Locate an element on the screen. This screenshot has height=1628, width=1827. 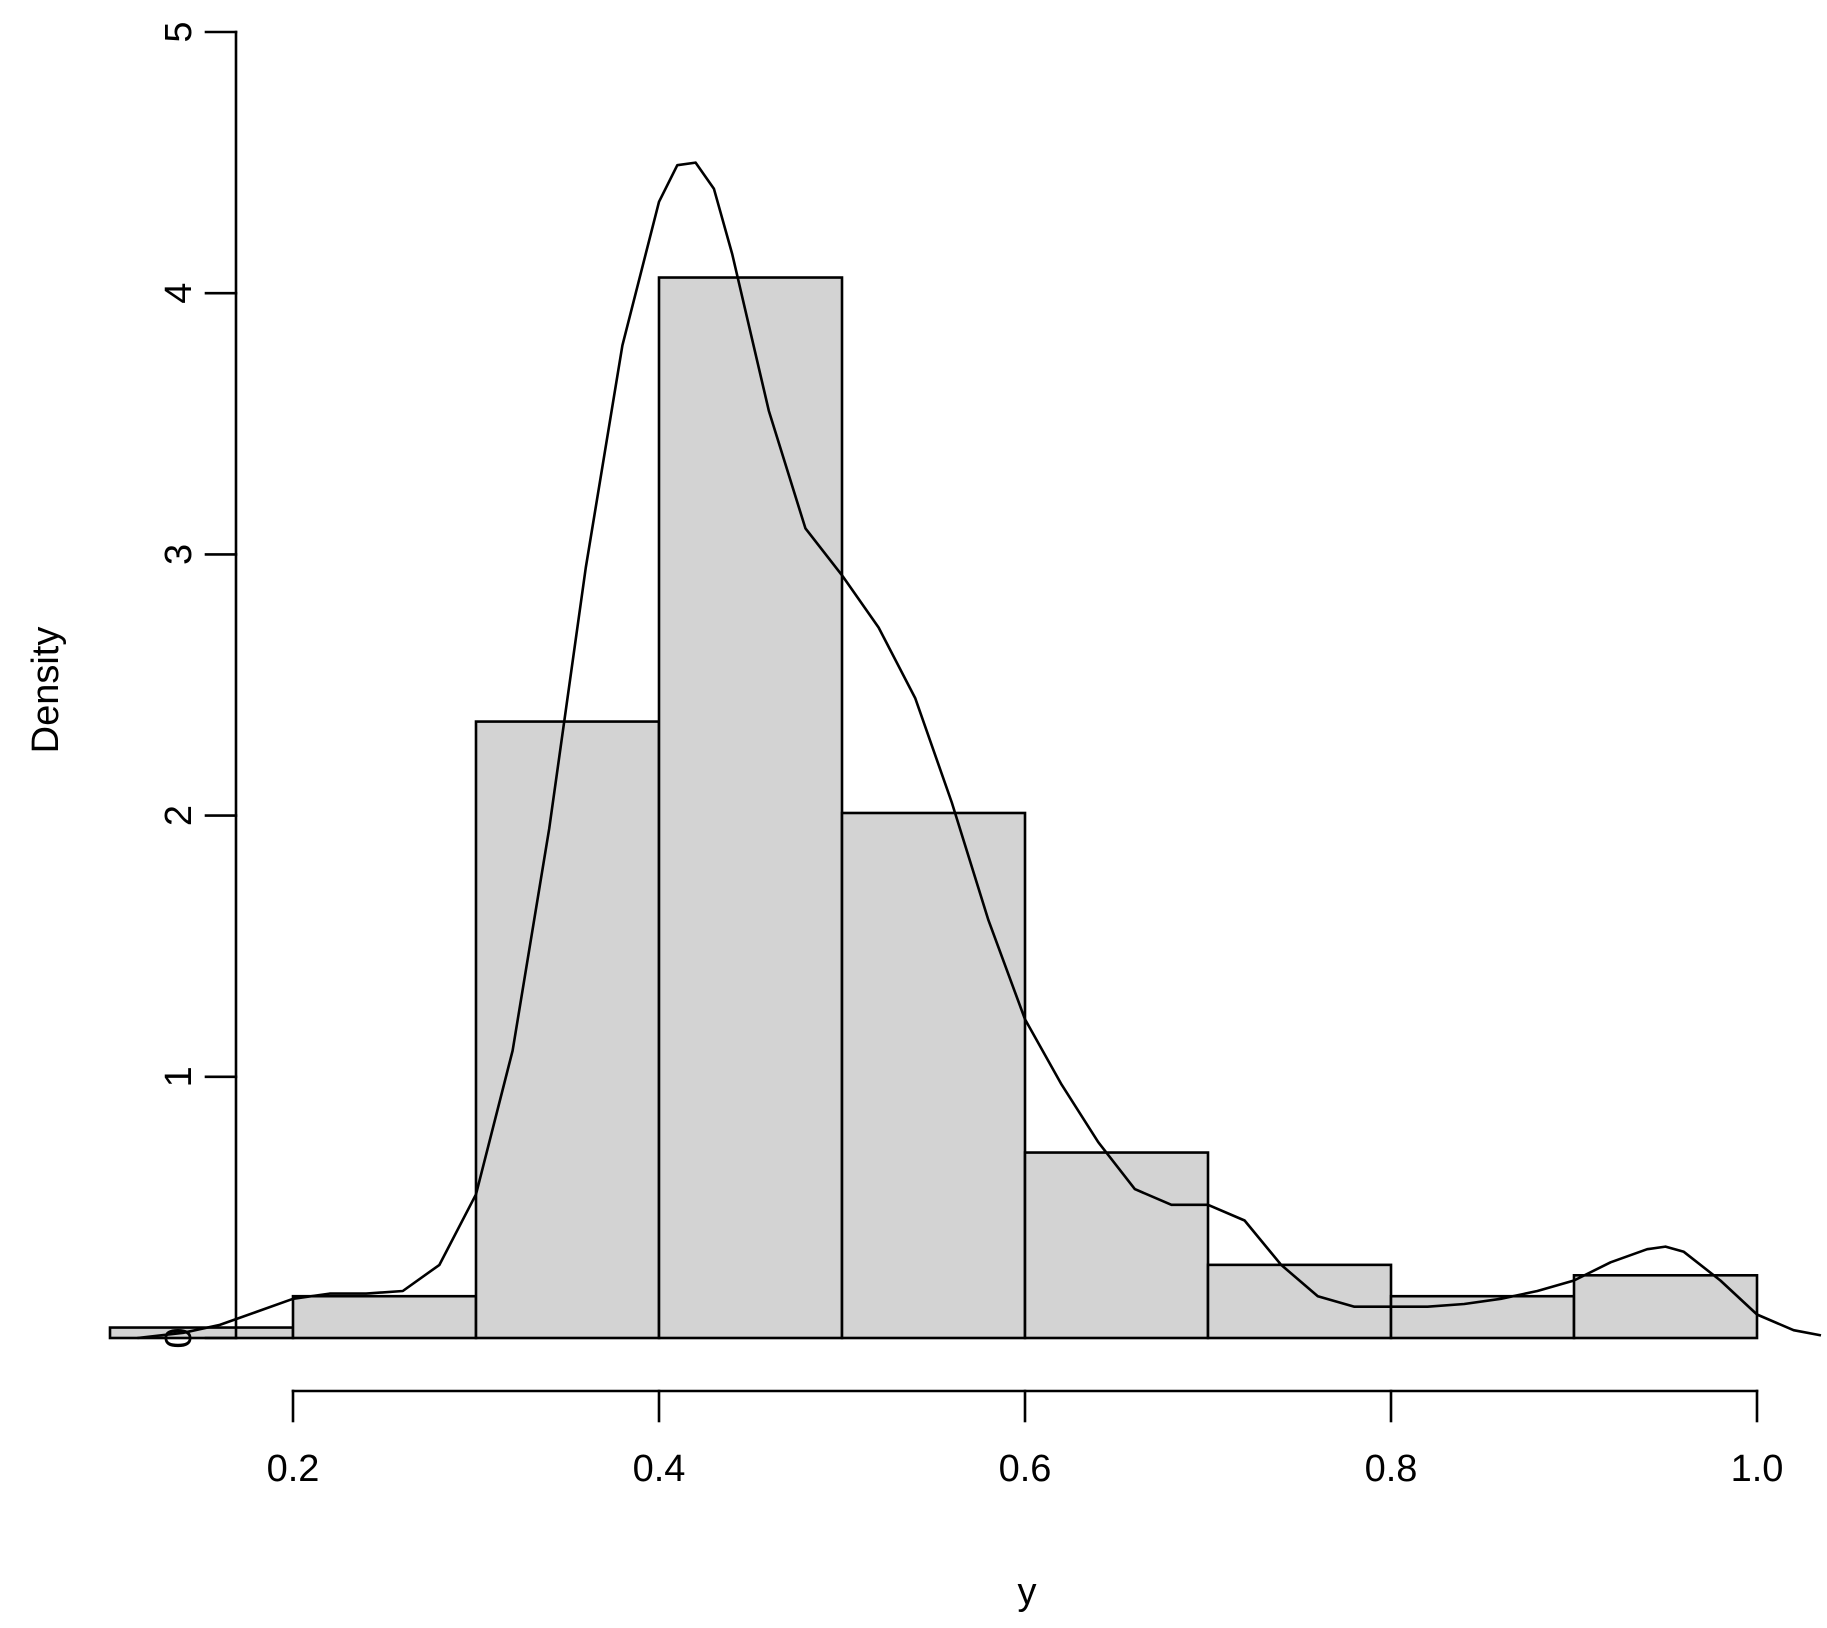
y-tick-label-2: 2 is located at coordinates (179, 815).